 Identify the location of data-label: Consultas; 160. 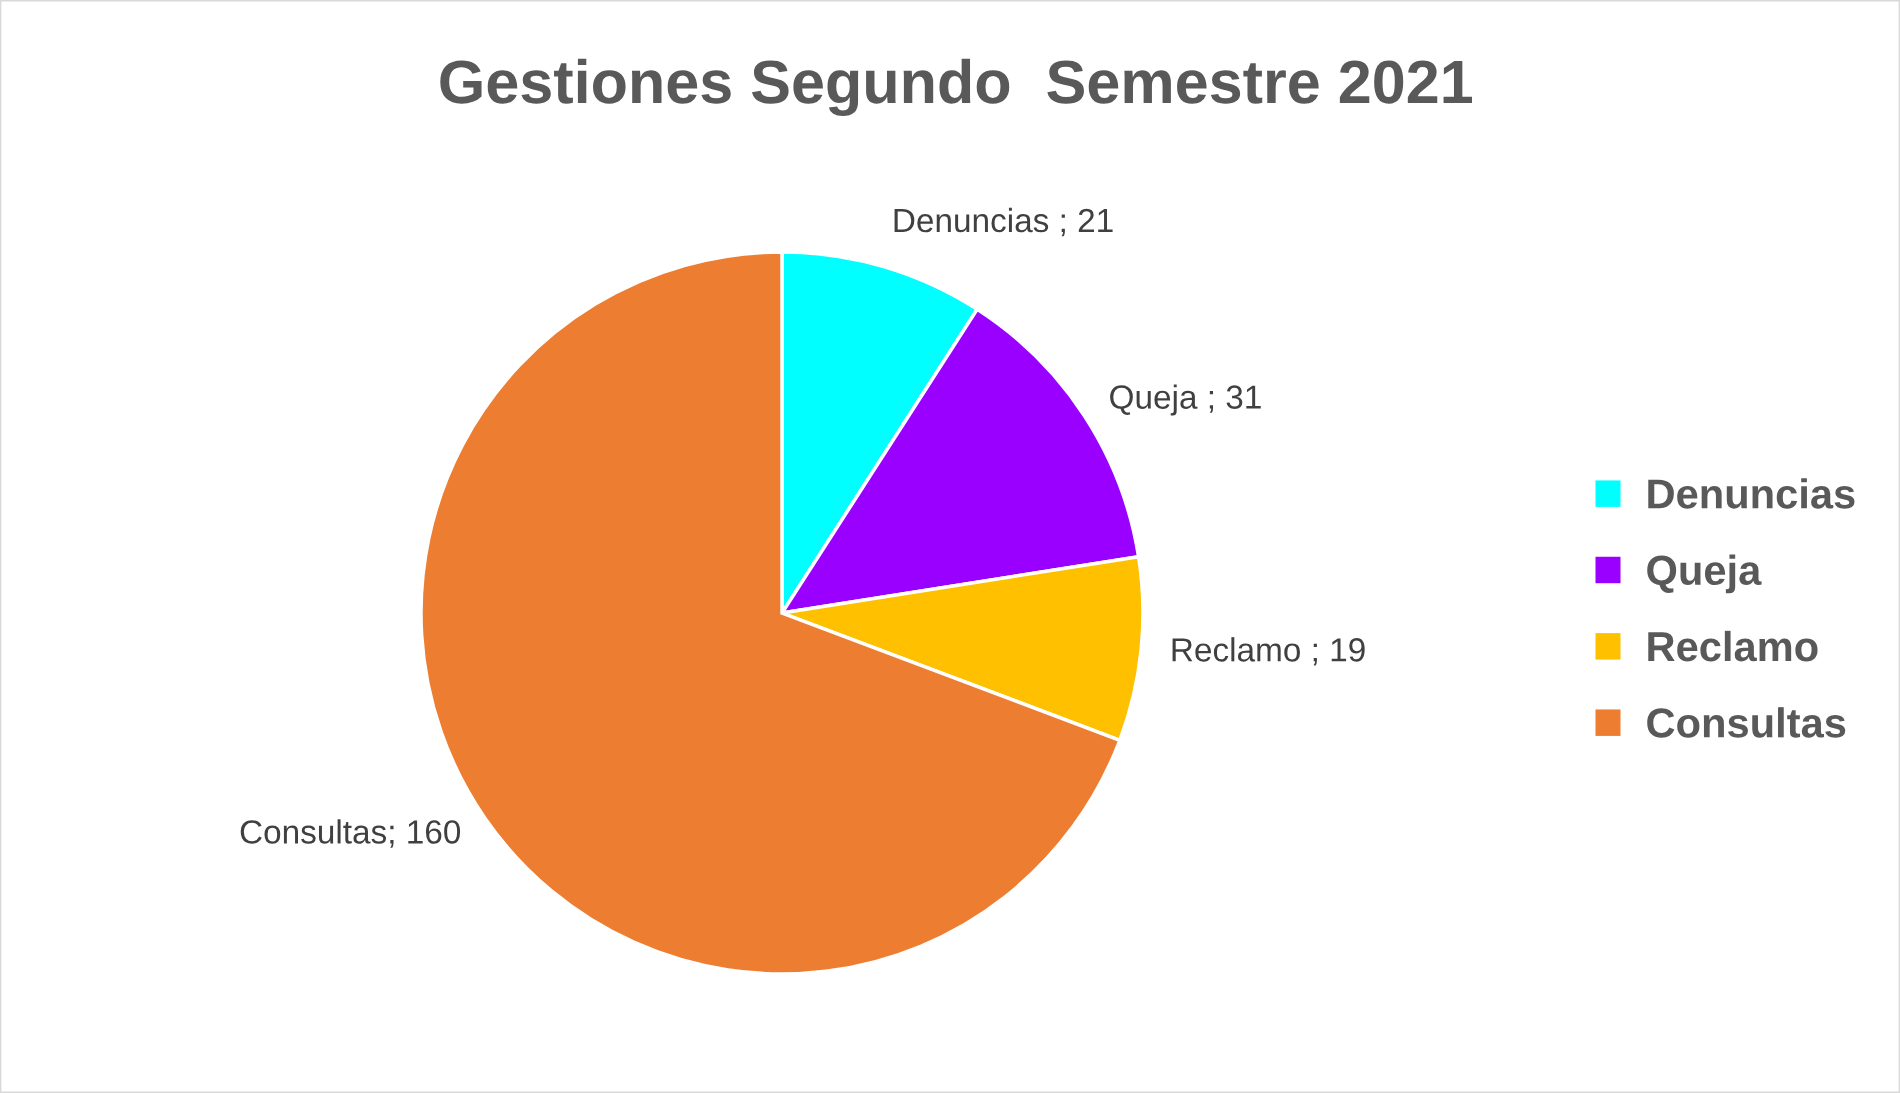
(350, 833).